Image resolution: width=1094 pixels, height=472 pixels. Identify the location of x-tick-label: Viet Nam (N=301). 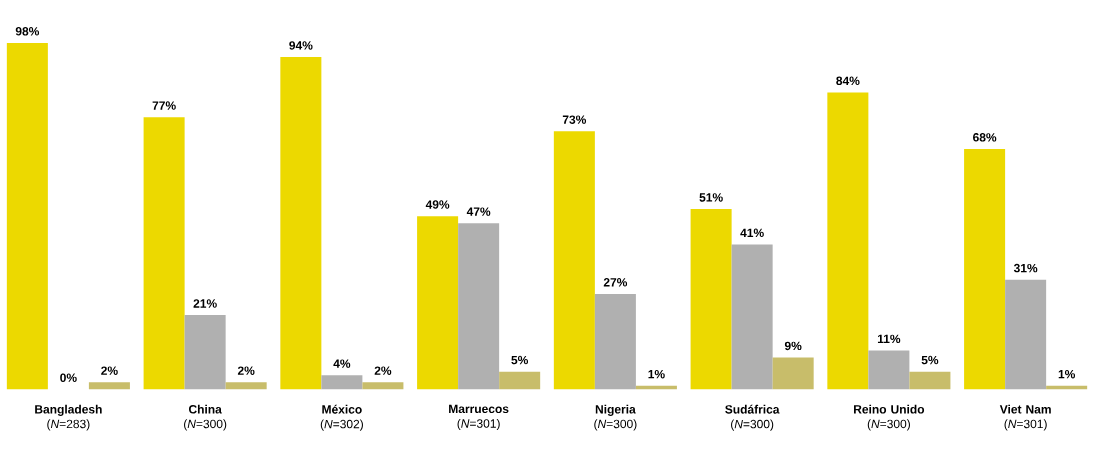
(1025, 417).